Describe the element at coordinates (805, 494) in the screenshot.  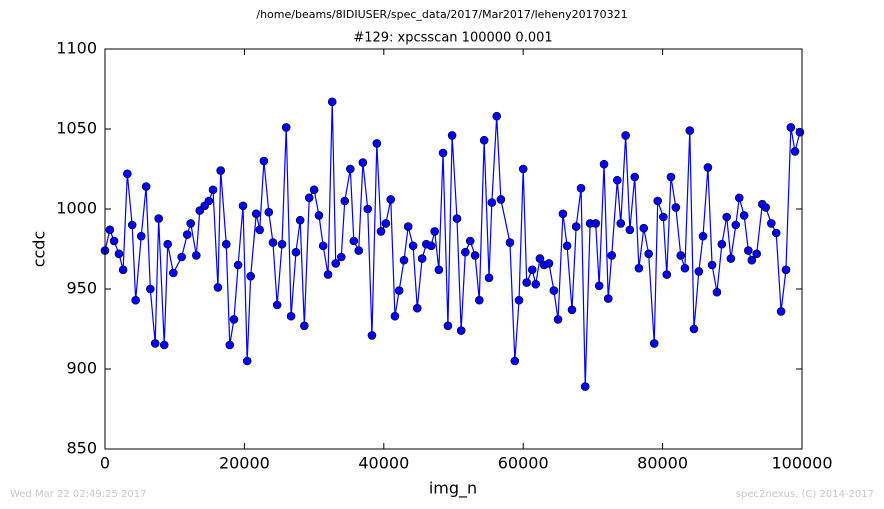
I see `footer-credit: spec2nexus, (C) 2014-2017` at that location.